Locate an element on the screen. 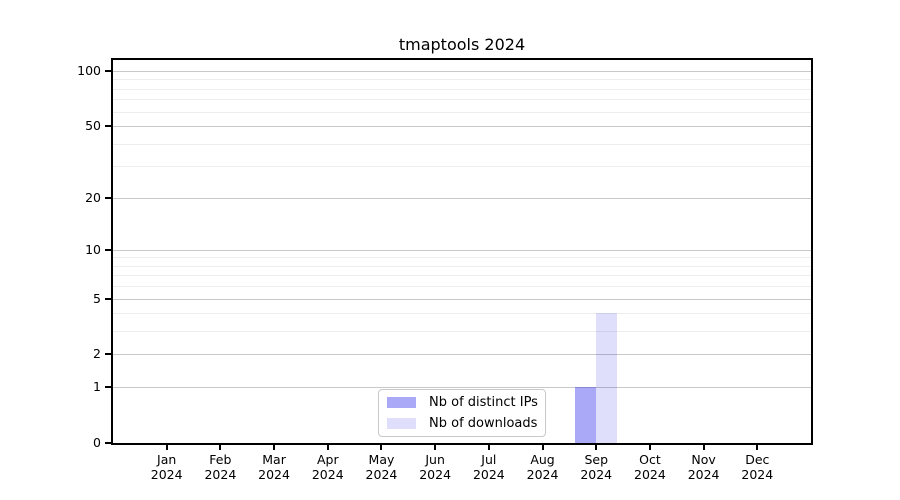 The image size is (900, 500). legend-label-0: Nb of distinct IPs is located at coordinates (483, 402).